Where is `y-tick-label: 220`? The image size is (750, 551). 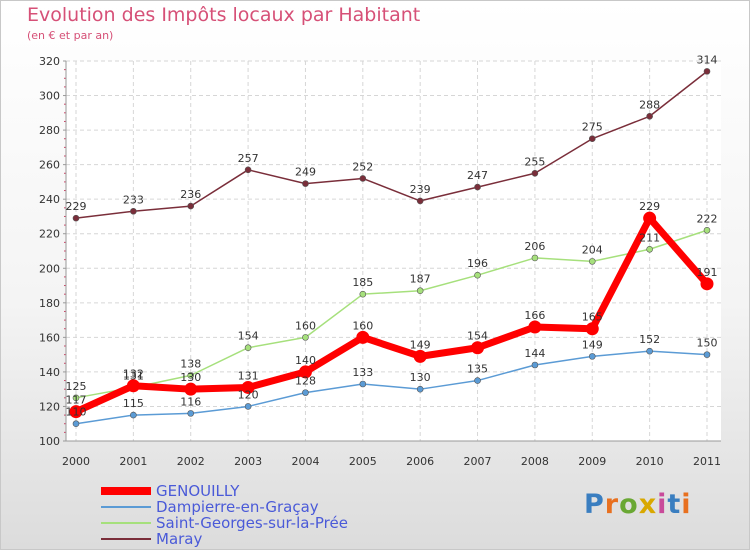 y-tick-label: 220 is located at coordinates (49, 234).